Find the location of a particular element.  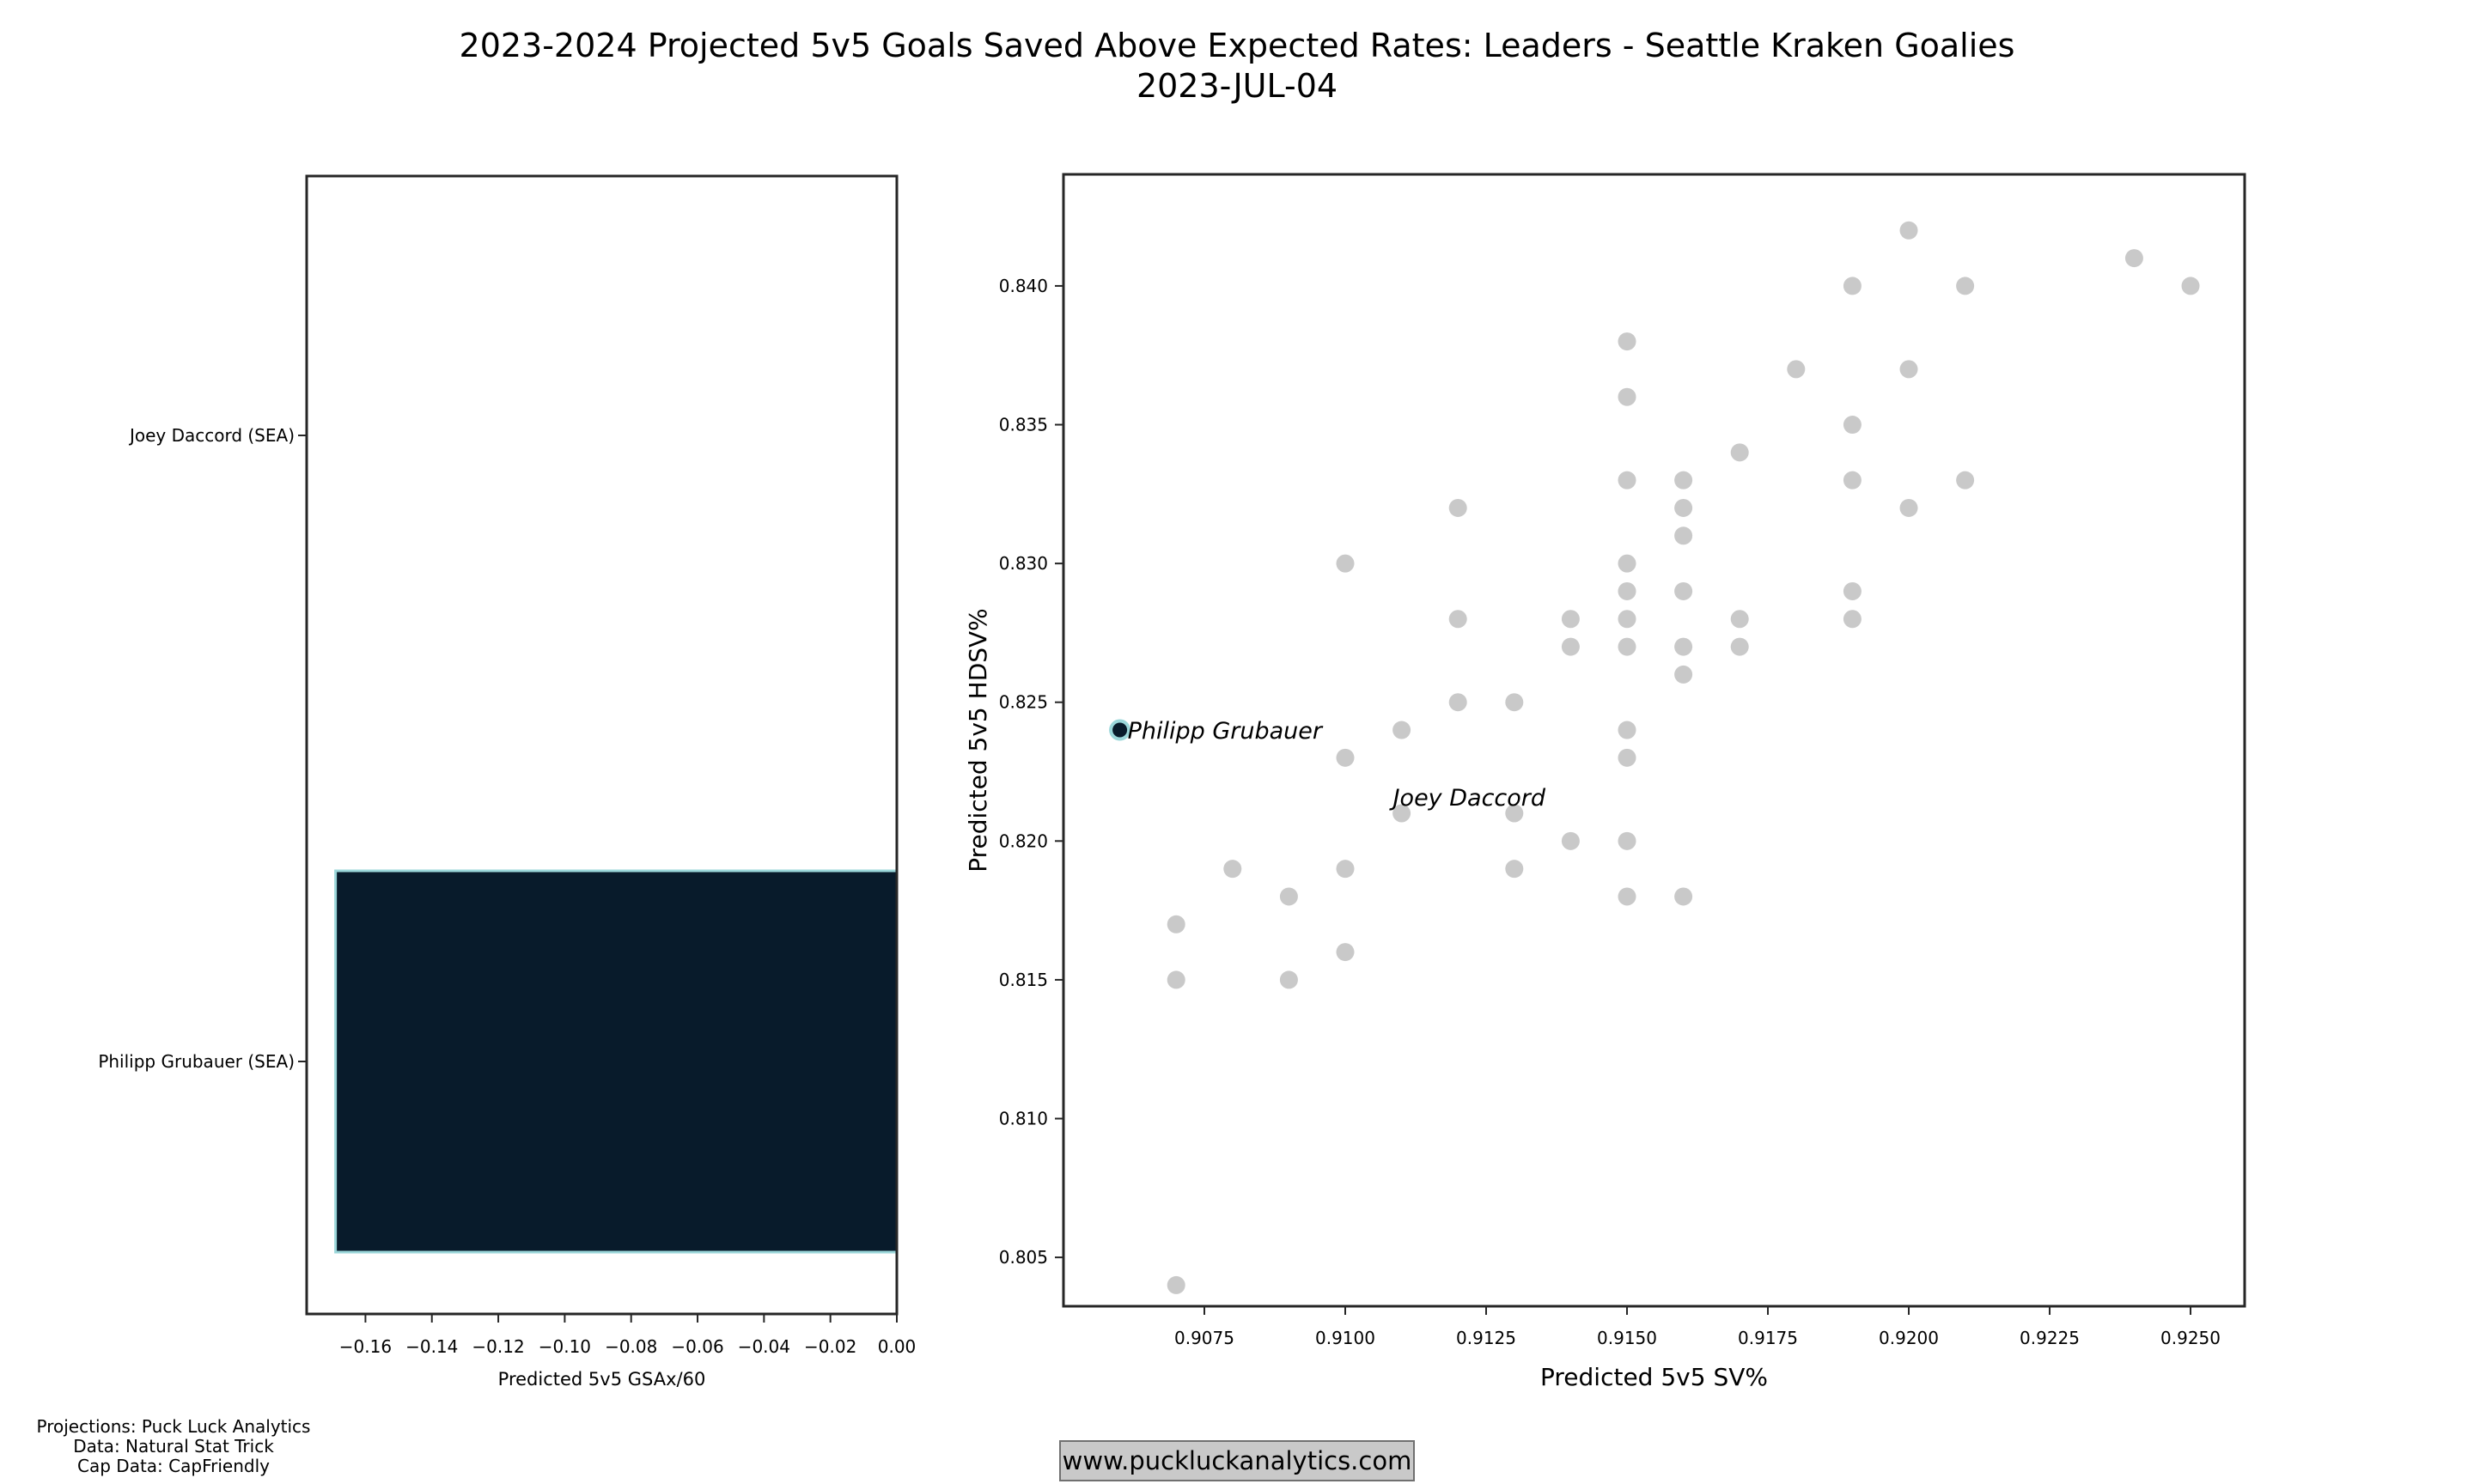

bar-category-label: Philipp Grubauer (SEA) is located at coordinates (196, 1061).